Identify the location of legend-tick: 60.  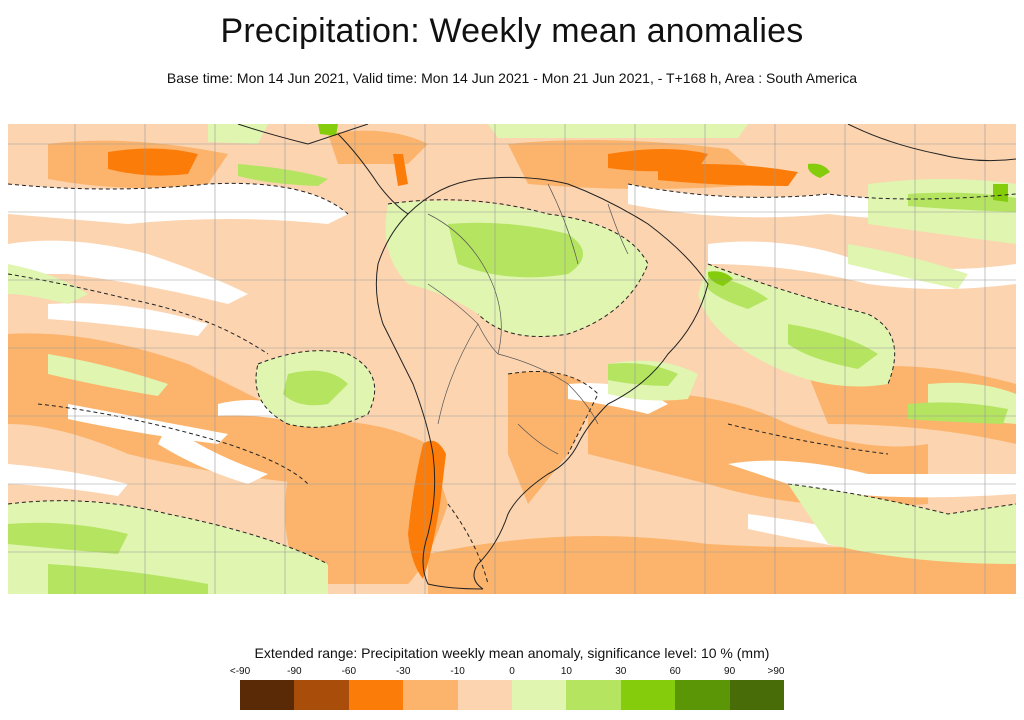
(675, 671).